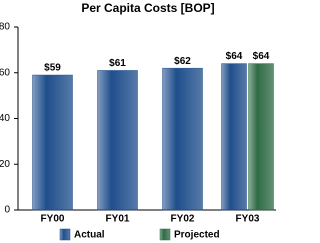 The image size is (320, 243). What do you see at coordinates (53, 219) in the screenshot?
I see `x-tick-label: FY00` at bounding box center [53, 219].